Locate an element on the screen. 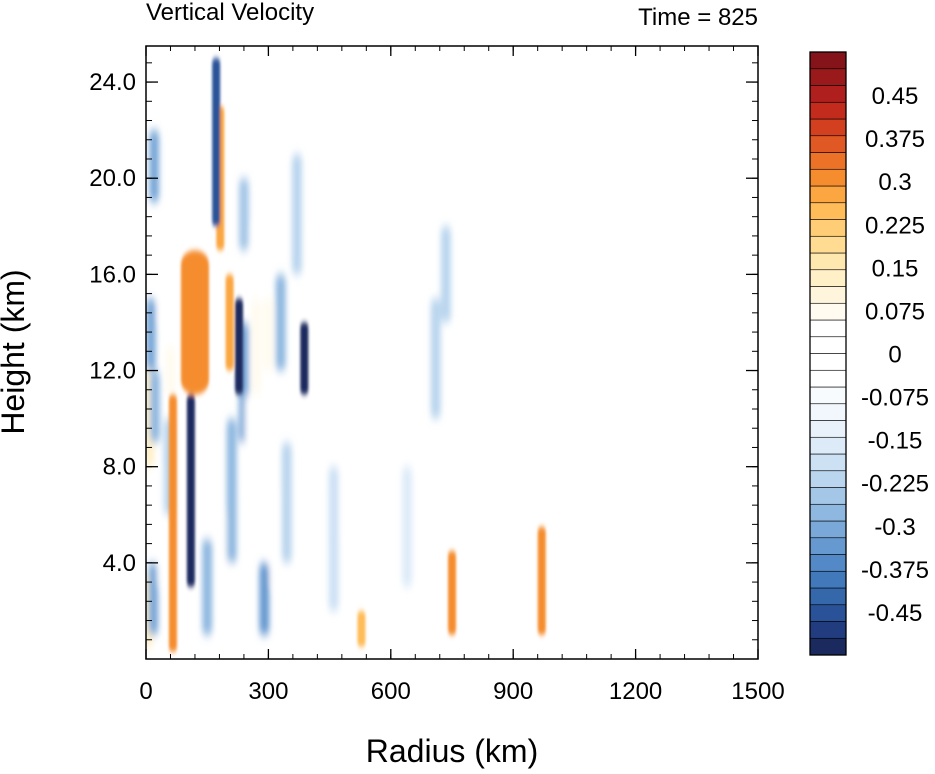 Image resolution: width=935 pixels, height=774 pixels. y-tick-label: 24.0 is located at coordinates (112, 82).